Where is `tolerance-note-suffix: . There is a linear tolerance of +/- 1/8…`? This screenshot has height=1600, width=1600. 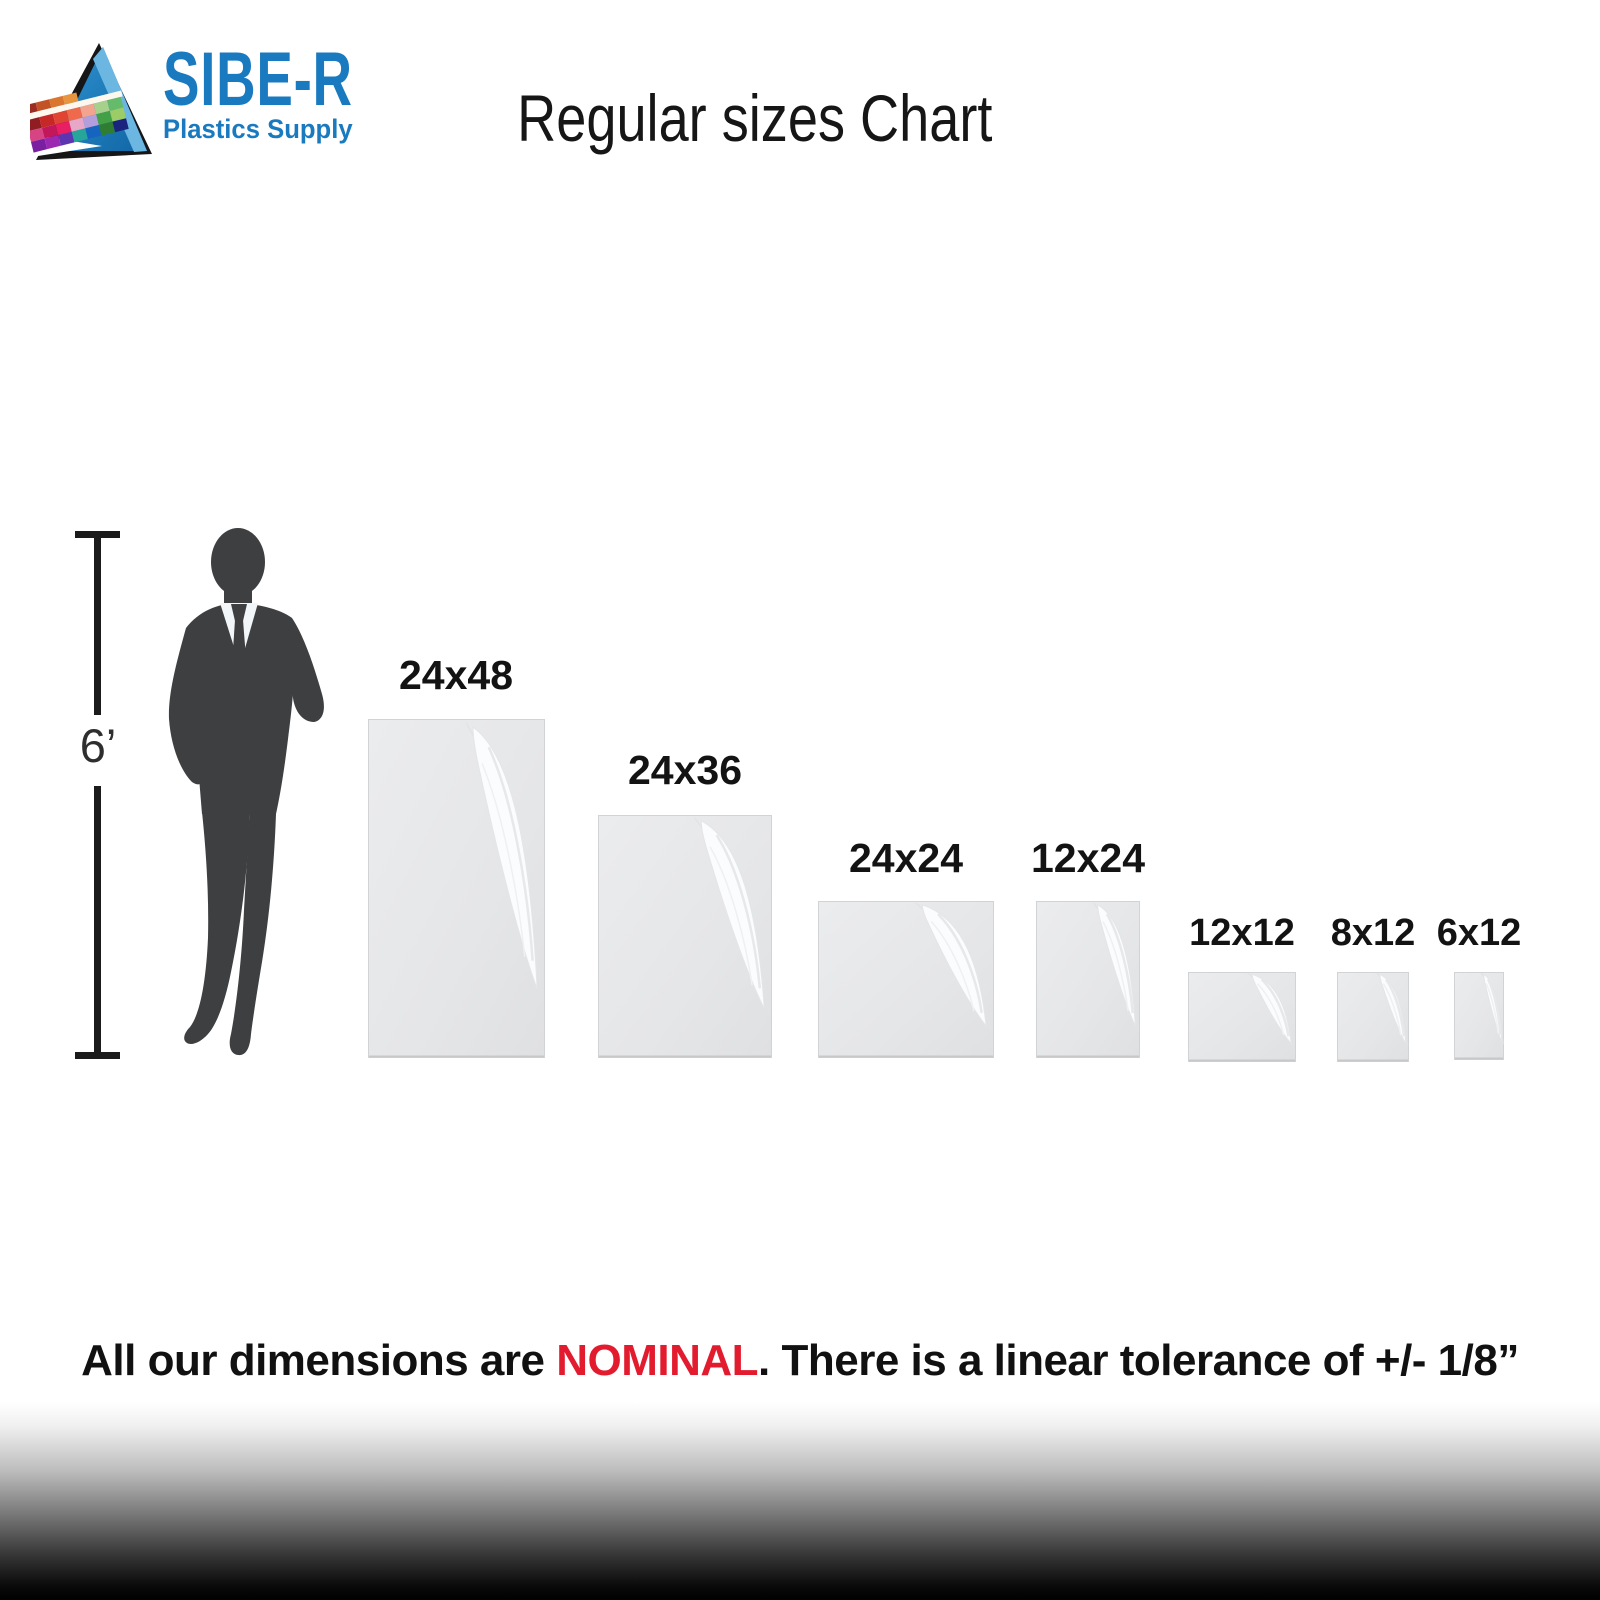
tolerance-note-suffix: . There is a linear tolerance of +/- 1/8… is located at coordinates (1138, 1360).